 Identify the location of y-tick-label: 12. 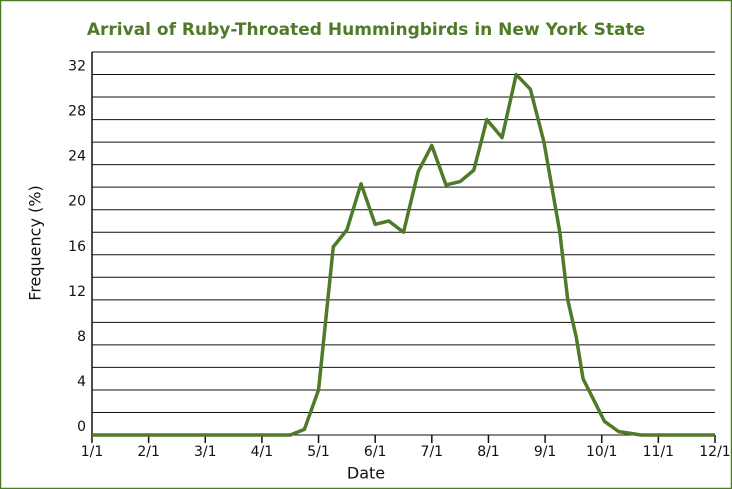
(77, 292).